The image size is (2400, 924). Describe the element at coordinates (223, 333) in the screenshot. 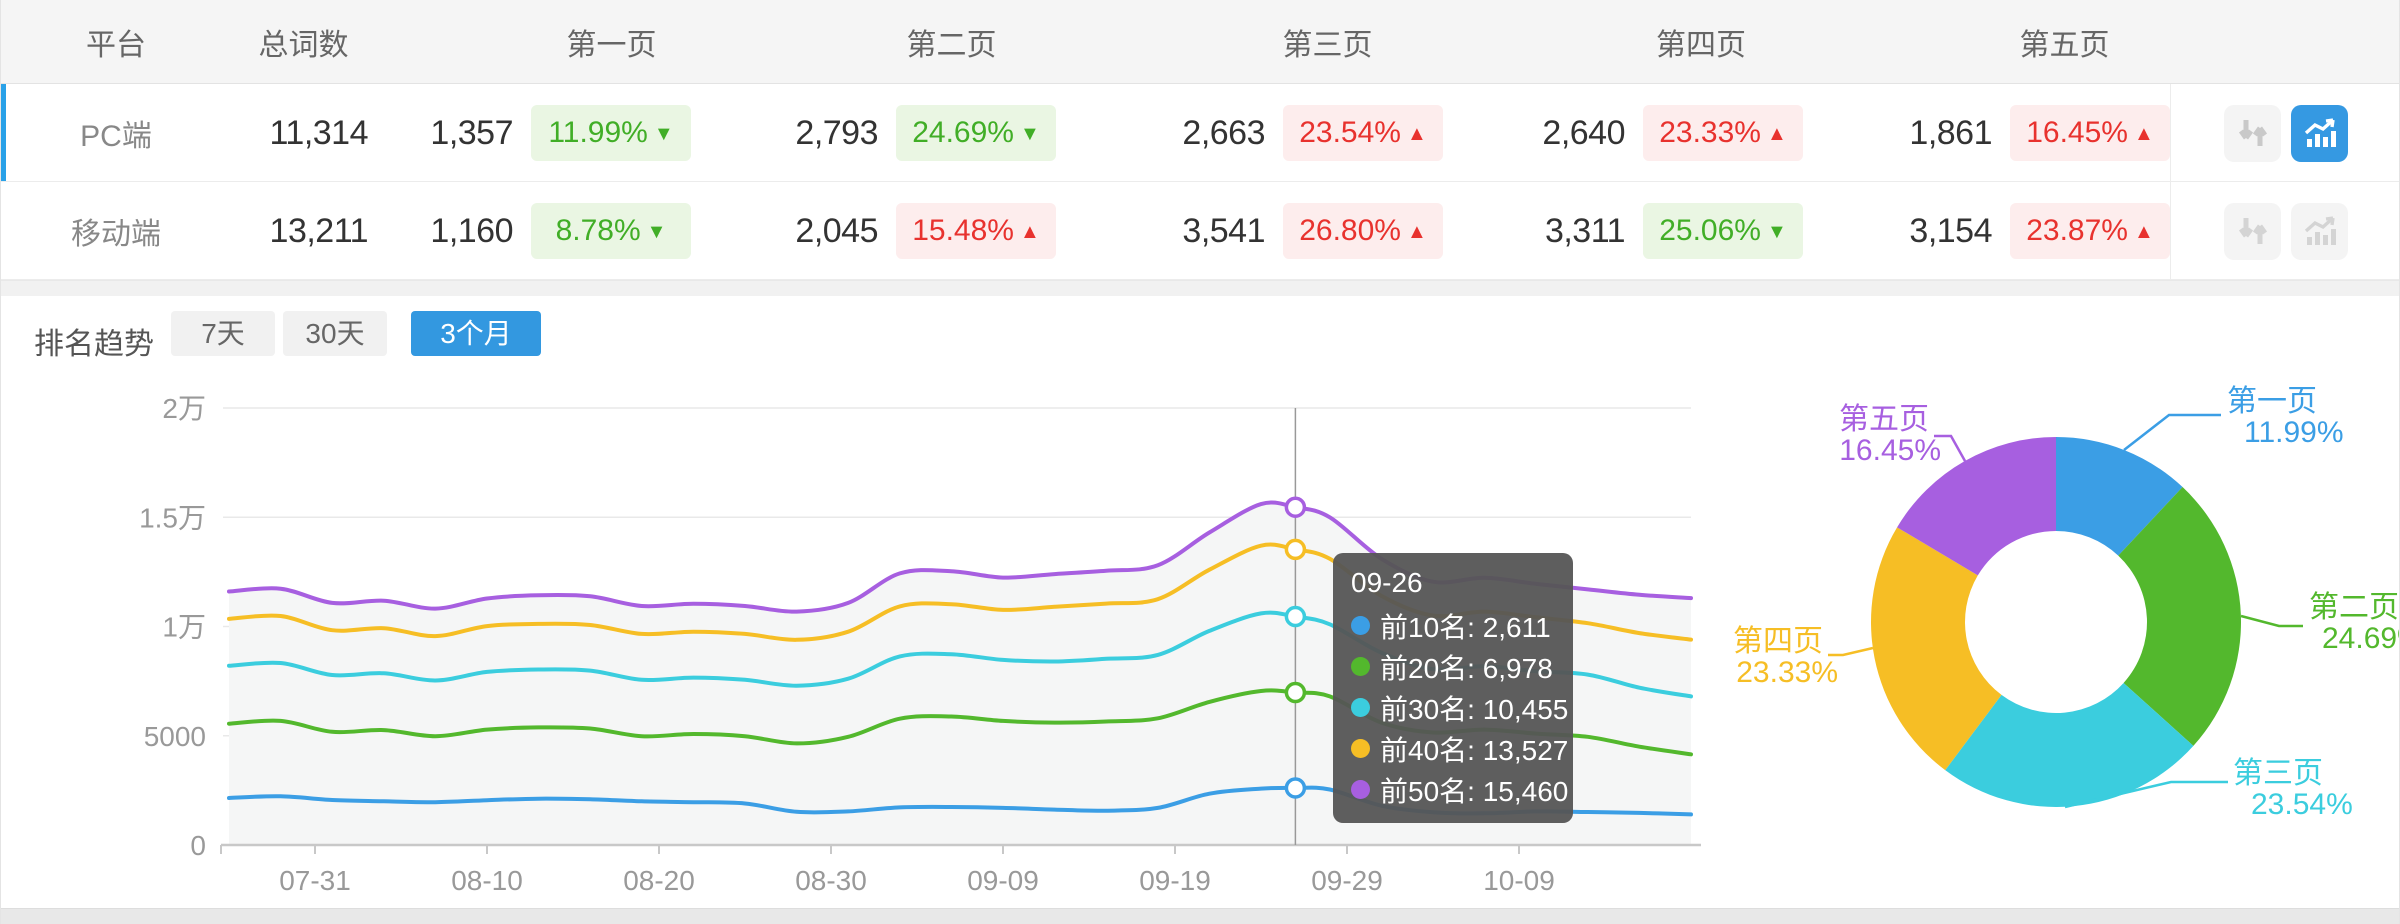

I see `tab-7-days: 7天` at that location.